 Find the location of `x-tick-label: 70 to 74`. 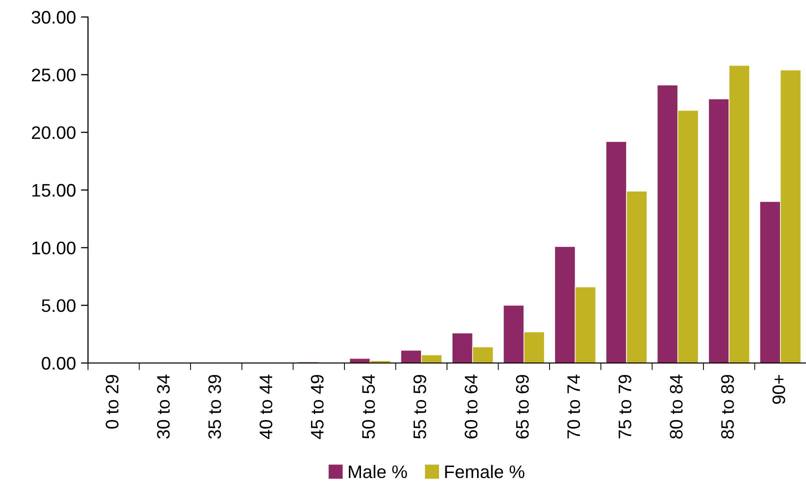

x-tick-label: 70 to 74 is located at coordinates (573, 406).